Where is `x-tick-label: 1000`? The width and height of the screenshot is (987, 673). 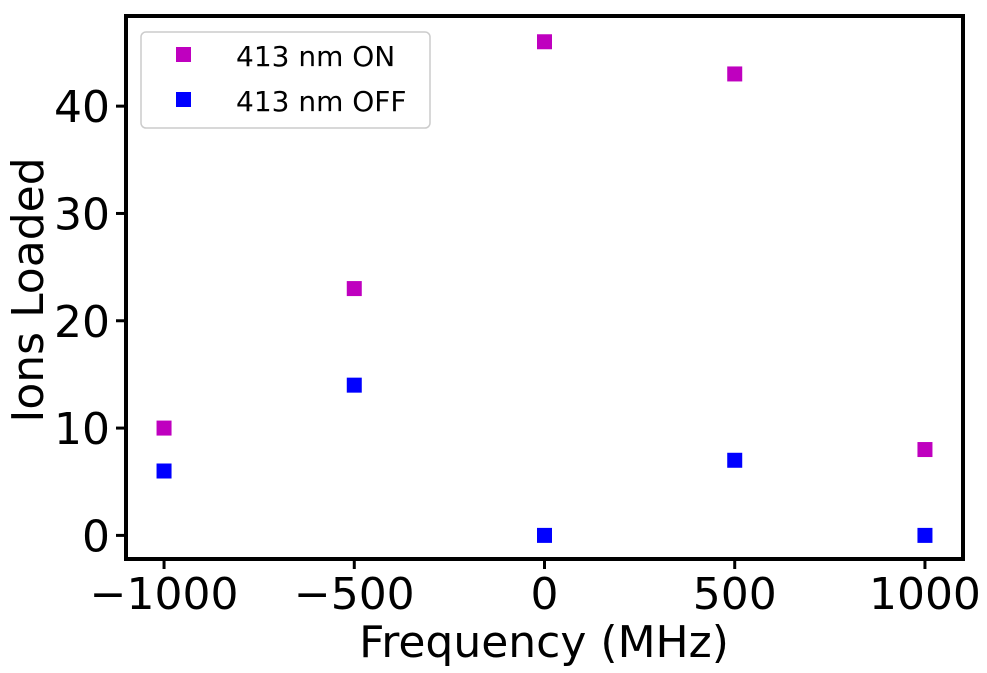 x-tick-label: 1000 is located at coordinates (925, 594).